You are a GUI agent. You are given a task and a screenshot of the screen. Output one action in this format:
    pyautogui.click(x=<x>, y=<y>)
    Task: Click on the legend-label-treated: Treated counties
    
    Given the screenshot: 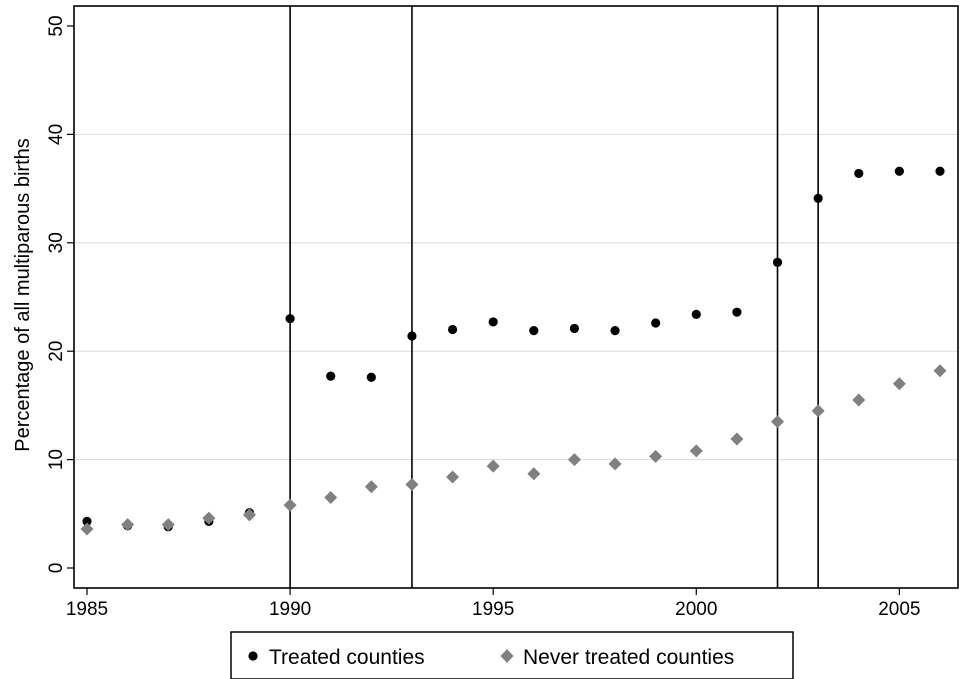 What is the action you would take?
    pyautogui.click(x=347, y=657)
    